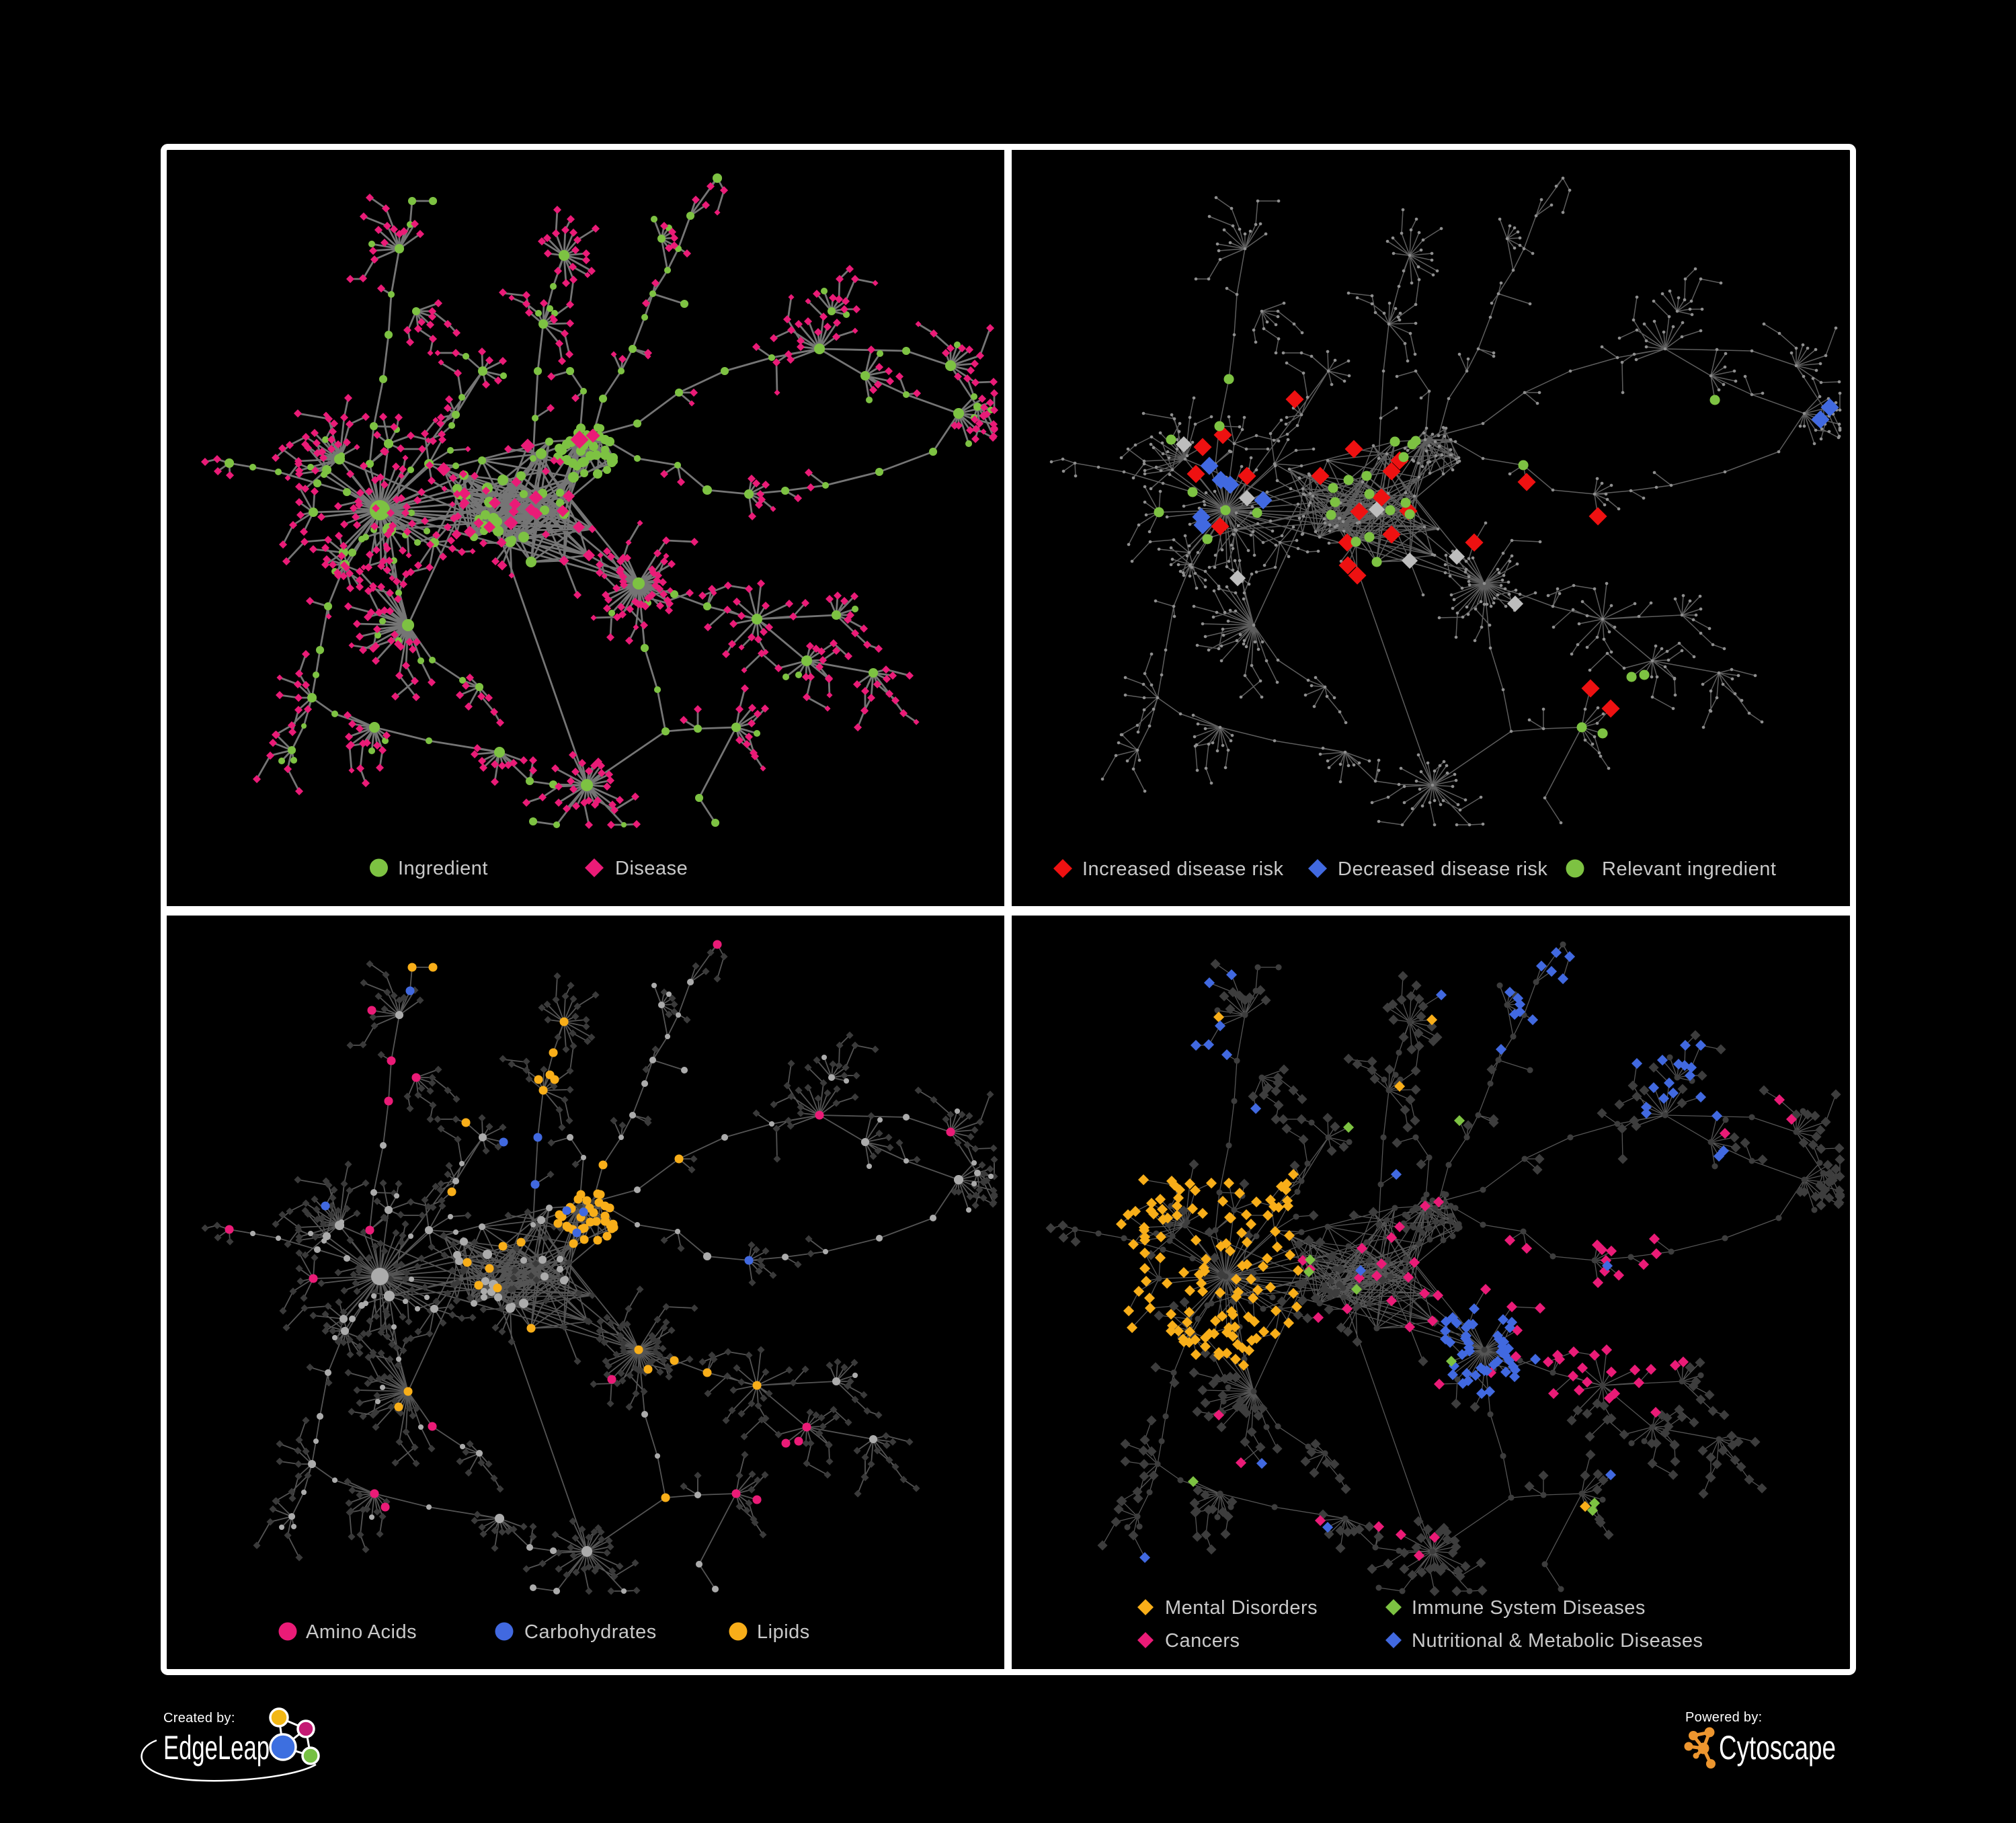  I want to click on svg-text: Immune System Diseases, so click(1529, 1608).